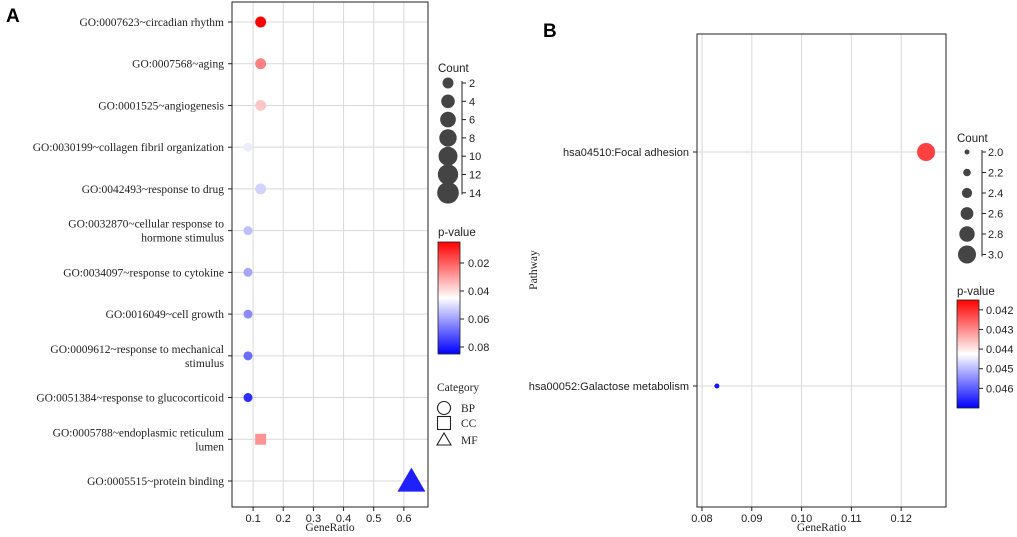 The width and height of the screenshot is (1017, 537). I want to click on x-tick-label: 0.3, so click(313, 519).